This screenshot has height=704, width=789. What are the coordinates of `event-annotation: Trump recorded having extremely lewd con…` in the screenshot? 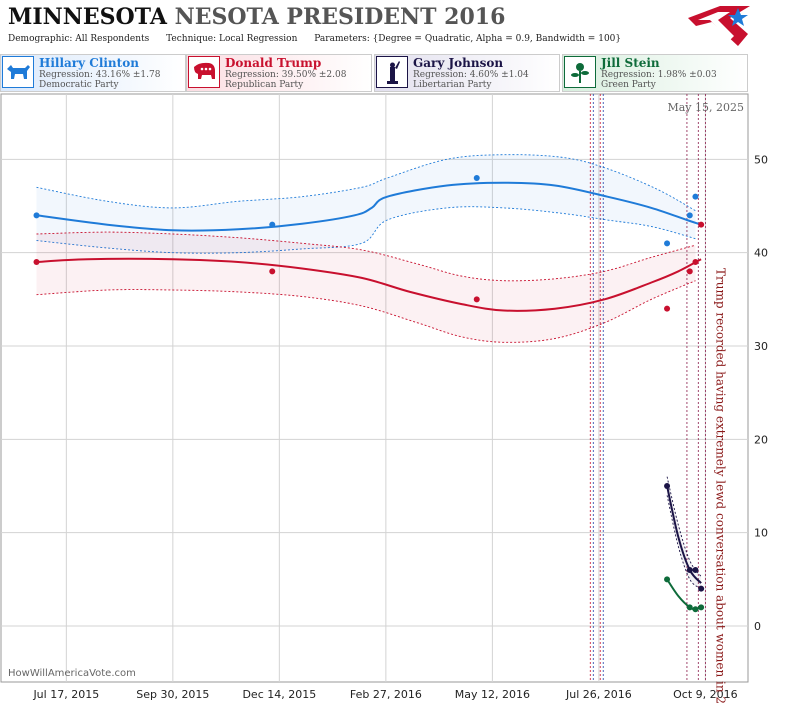 It's located at (721, 486).